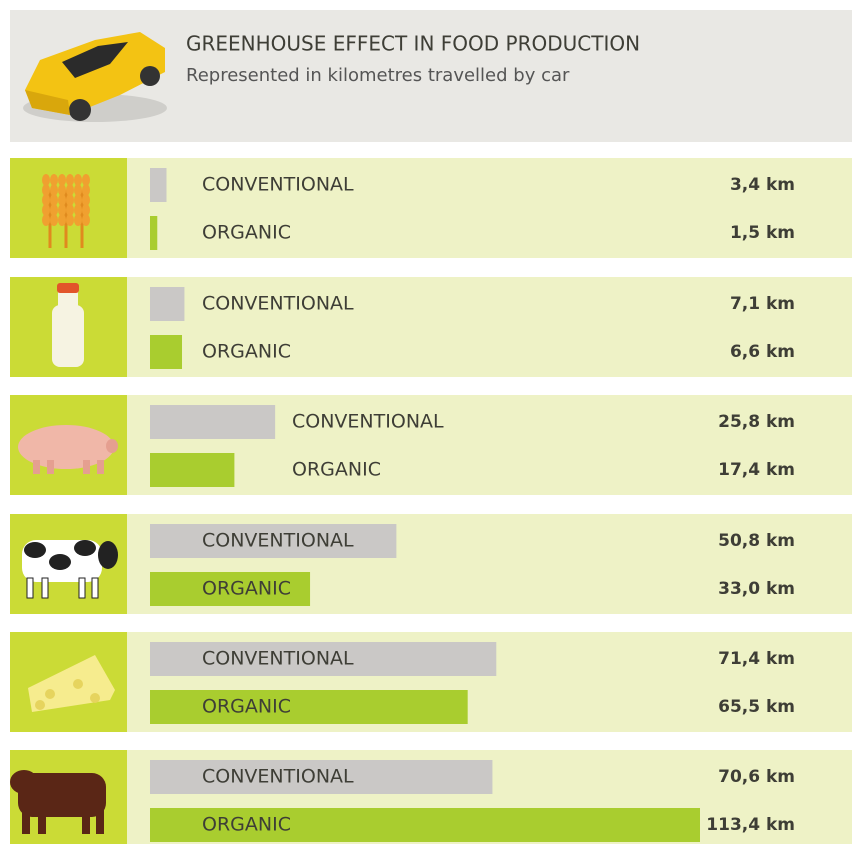 Image resolution: width=852 pixels, height=844 pixels. What do you see at coordinates (95, 77) in the screenshot?
I see `car-icon` at bounding box center [95, 77].